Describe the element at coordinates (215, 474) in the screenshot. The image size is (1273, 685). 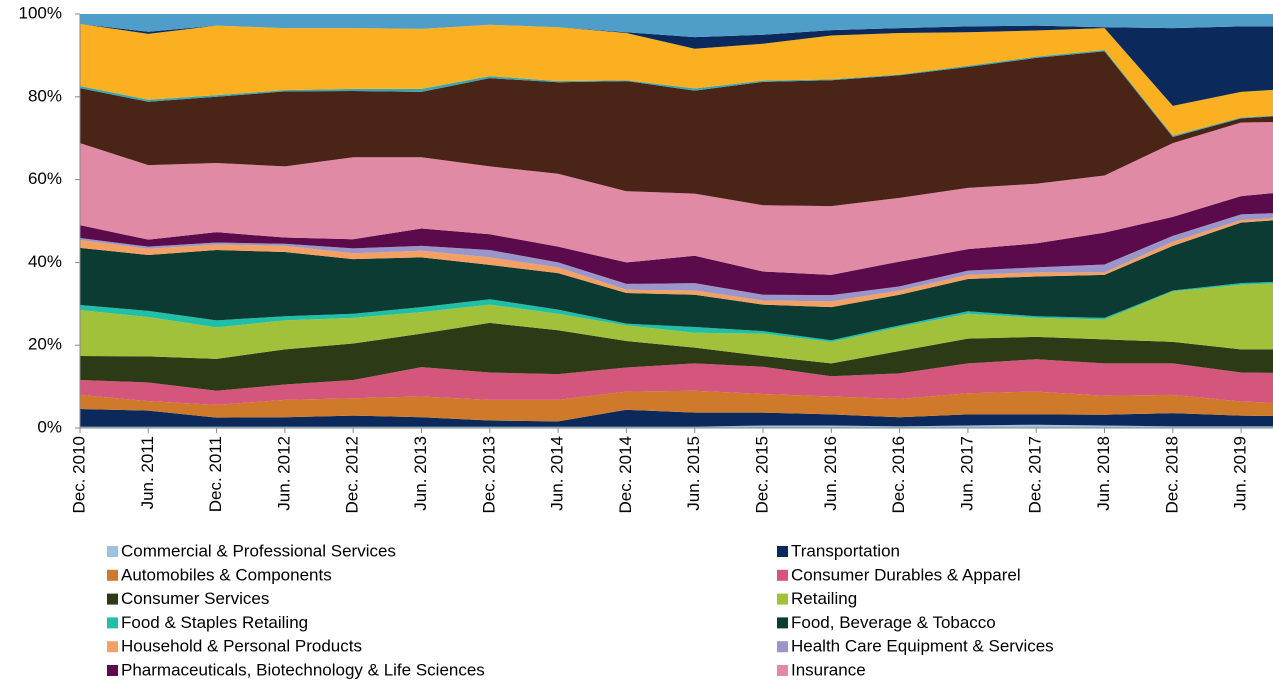
I see `x-tick-label: Dec. 2011` at that location.